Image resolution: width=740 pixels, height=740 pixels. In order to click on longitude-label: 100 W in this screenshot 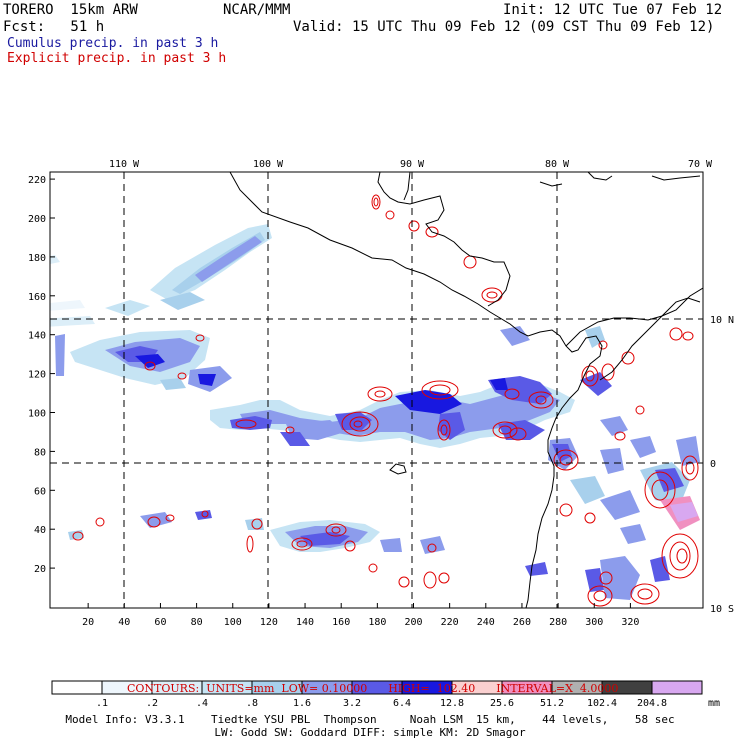, I will do `click(268, 164)`.